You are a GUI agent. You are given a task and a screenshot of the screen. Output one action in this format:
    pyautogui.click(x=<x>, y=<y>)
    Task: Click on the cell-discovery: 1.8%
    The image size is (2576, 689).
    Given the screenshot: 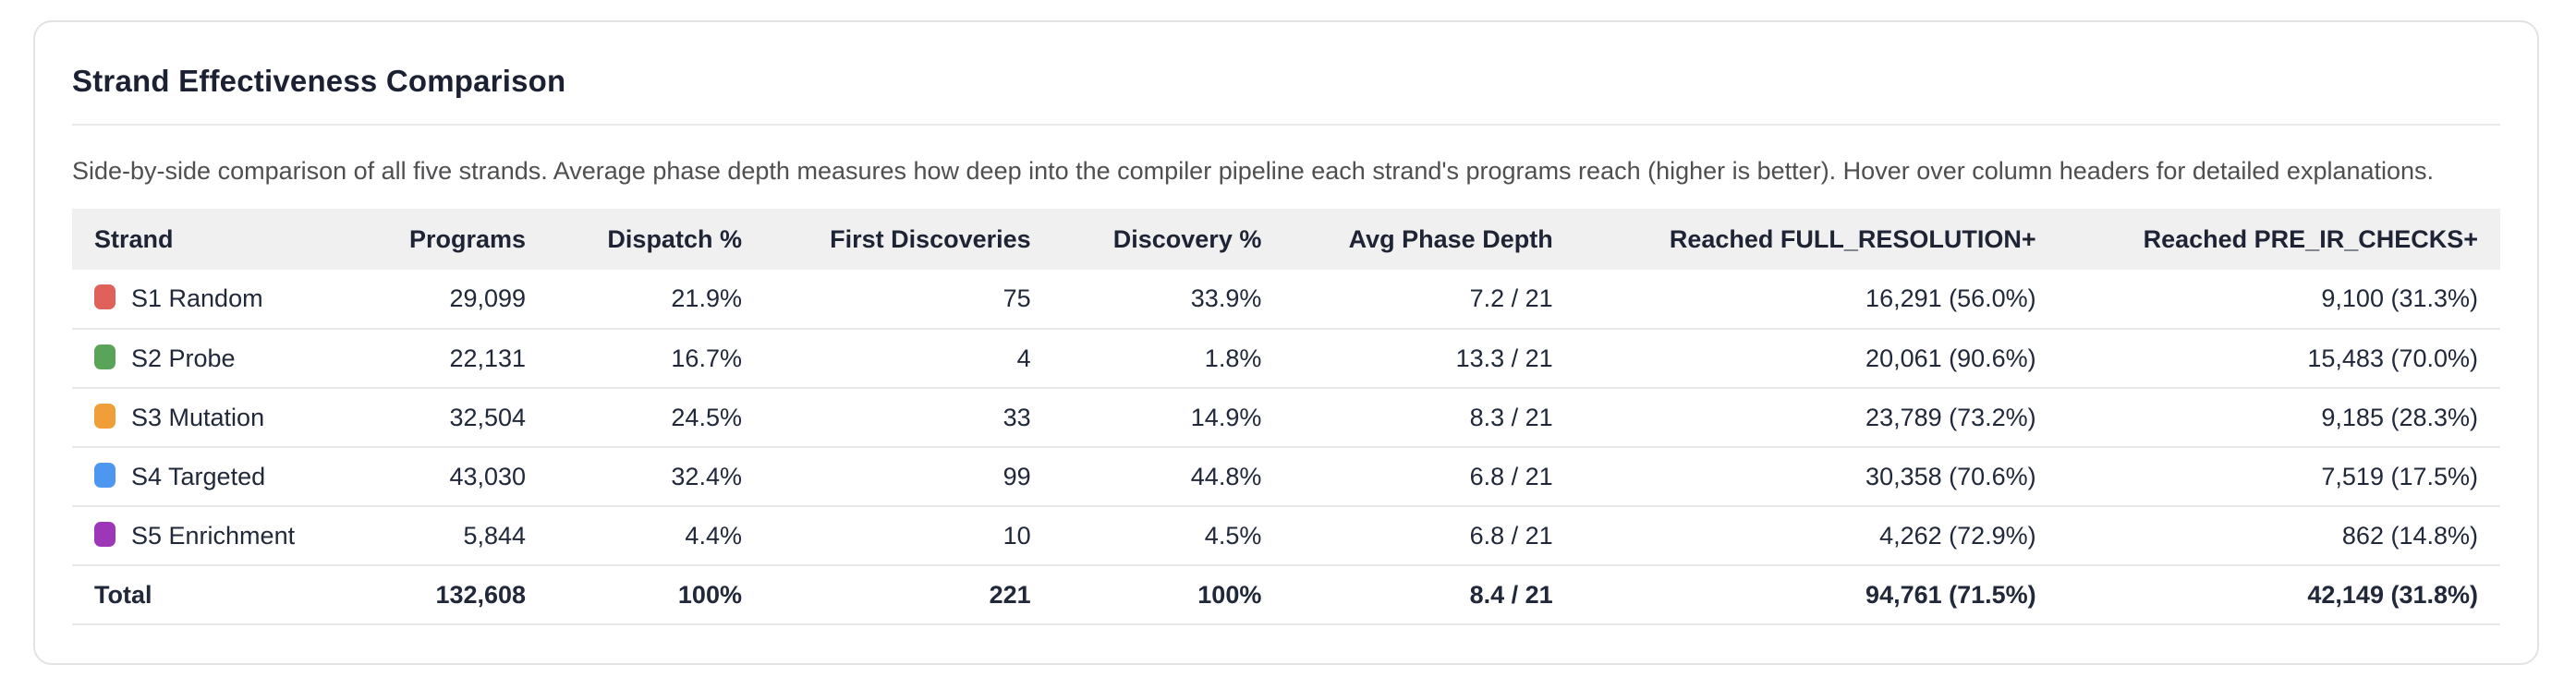 What is the action you would take?
    pyautogui.click(x=1233, y=358)
    